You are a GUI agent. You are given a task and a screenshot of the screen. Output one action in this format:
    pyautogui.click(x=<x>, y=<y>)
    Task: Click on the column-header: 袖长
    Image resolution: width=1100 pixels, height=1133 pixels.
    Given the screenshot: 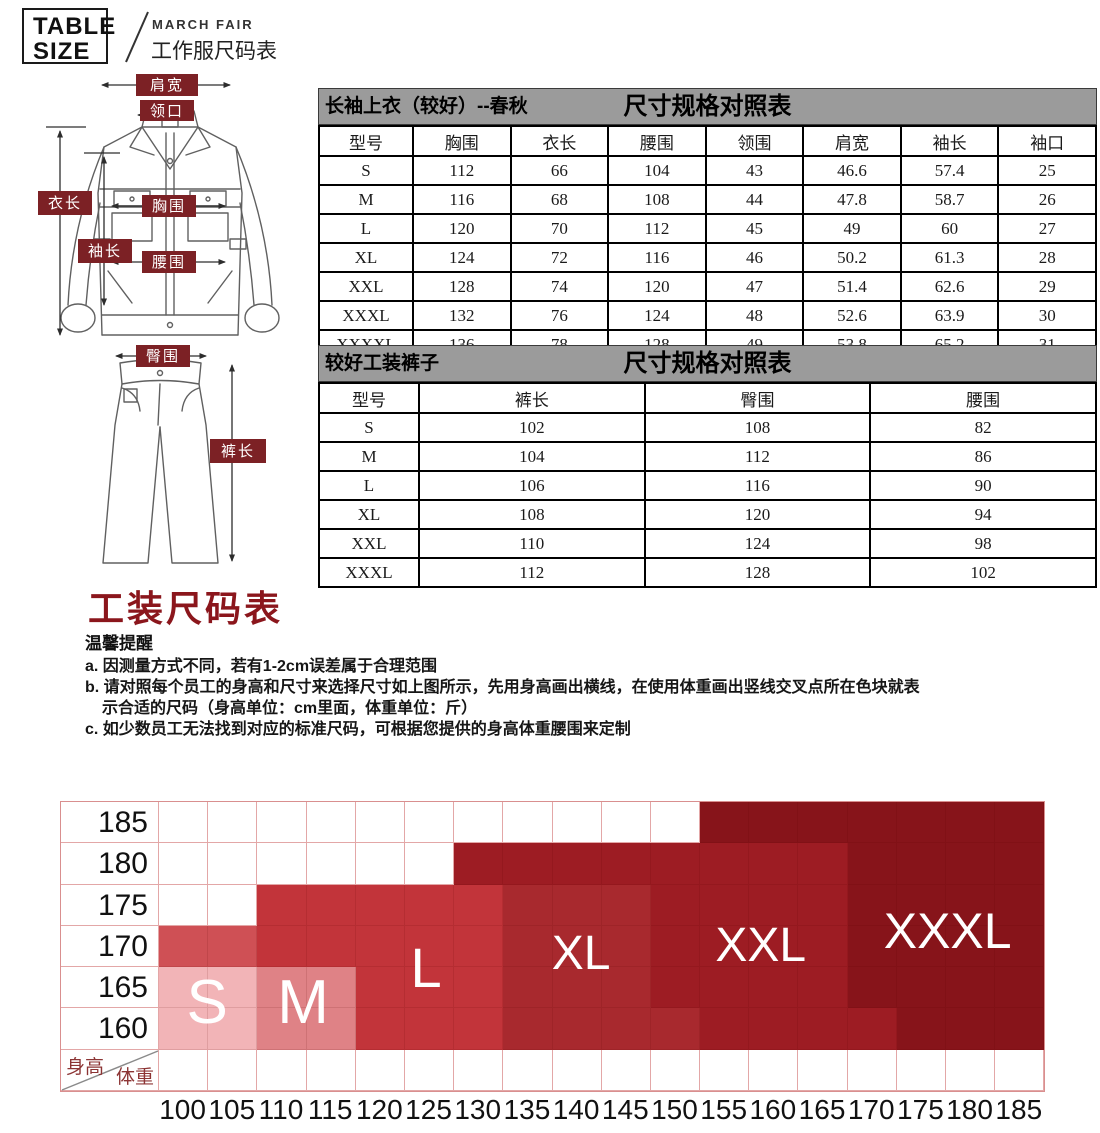 What is the action you would take?
    pyautogui.click(x=949, y=141)
    